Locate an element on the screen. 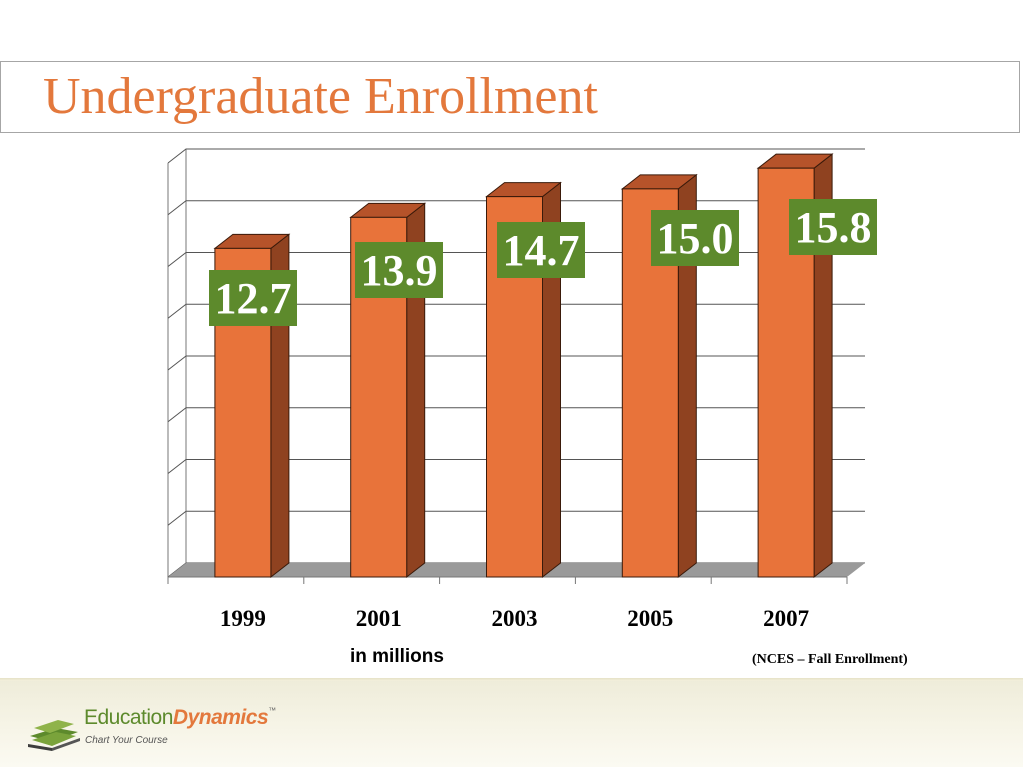 The image size is (1023, 767). x-tick-label: 2005 is located at coordinates (650, 618).